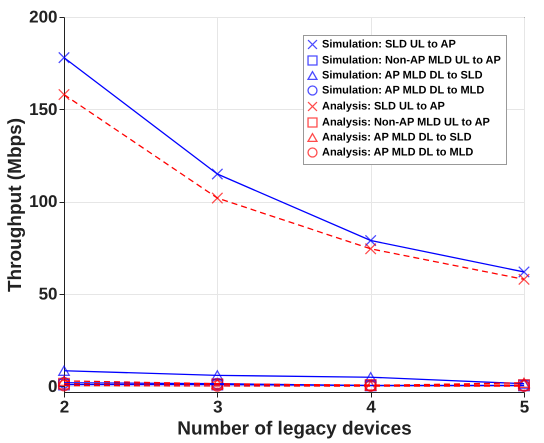  Describe the element at coordinates (397, 138) in the screenshot. I see `legend-label: Analysis: AP MLD DL to SLD` at that location.